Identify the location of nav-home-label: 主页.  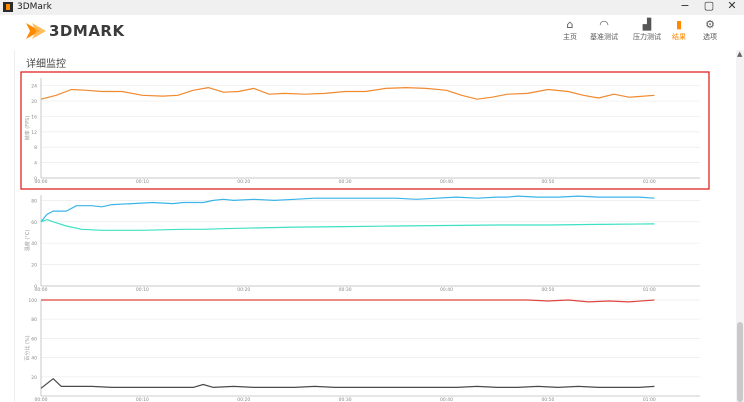
(570, 37).